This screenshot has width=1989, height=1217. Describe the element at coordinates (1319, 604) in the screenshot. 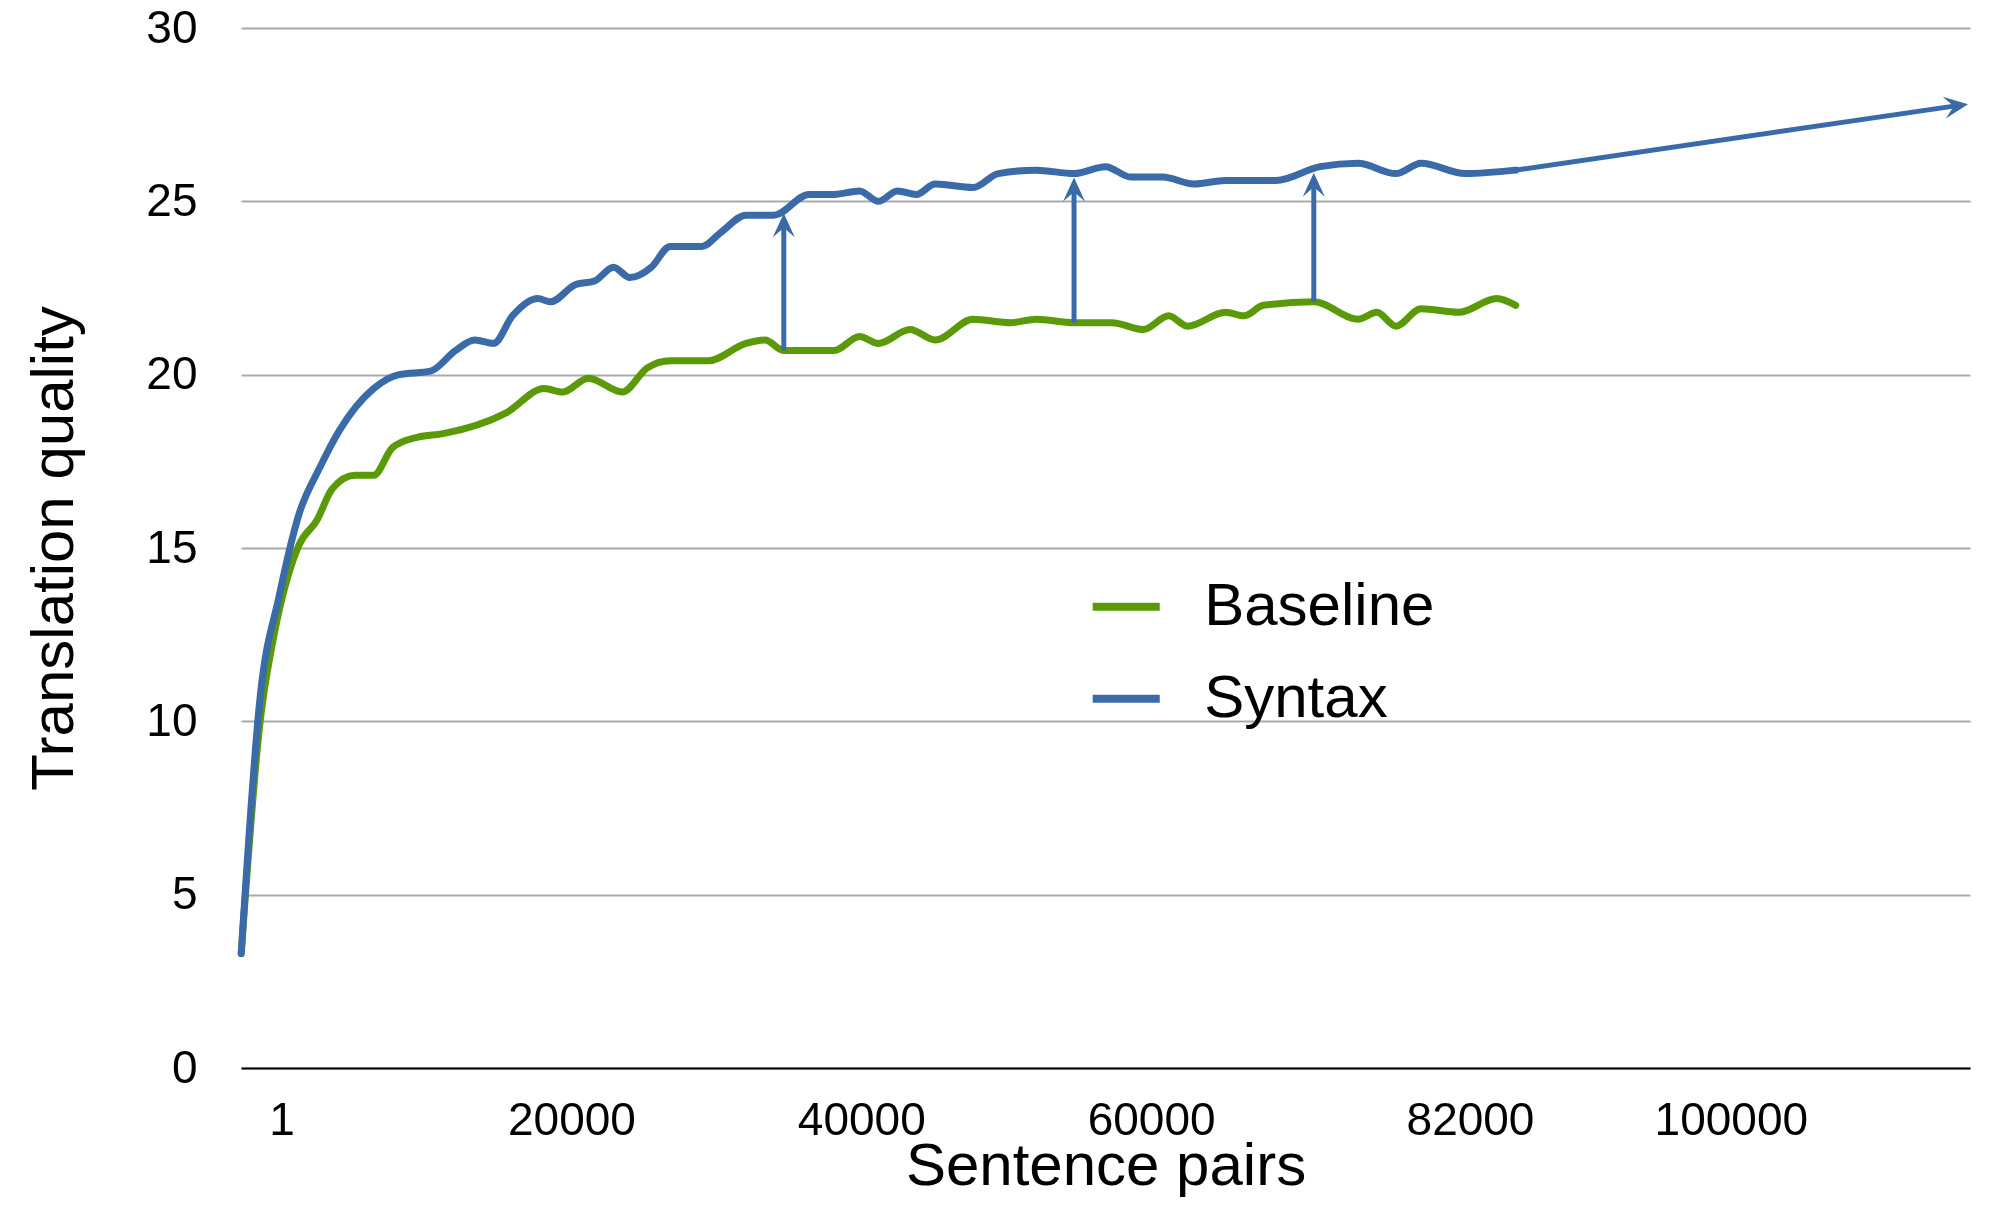

I see `legend-label: Baseline` at that location.